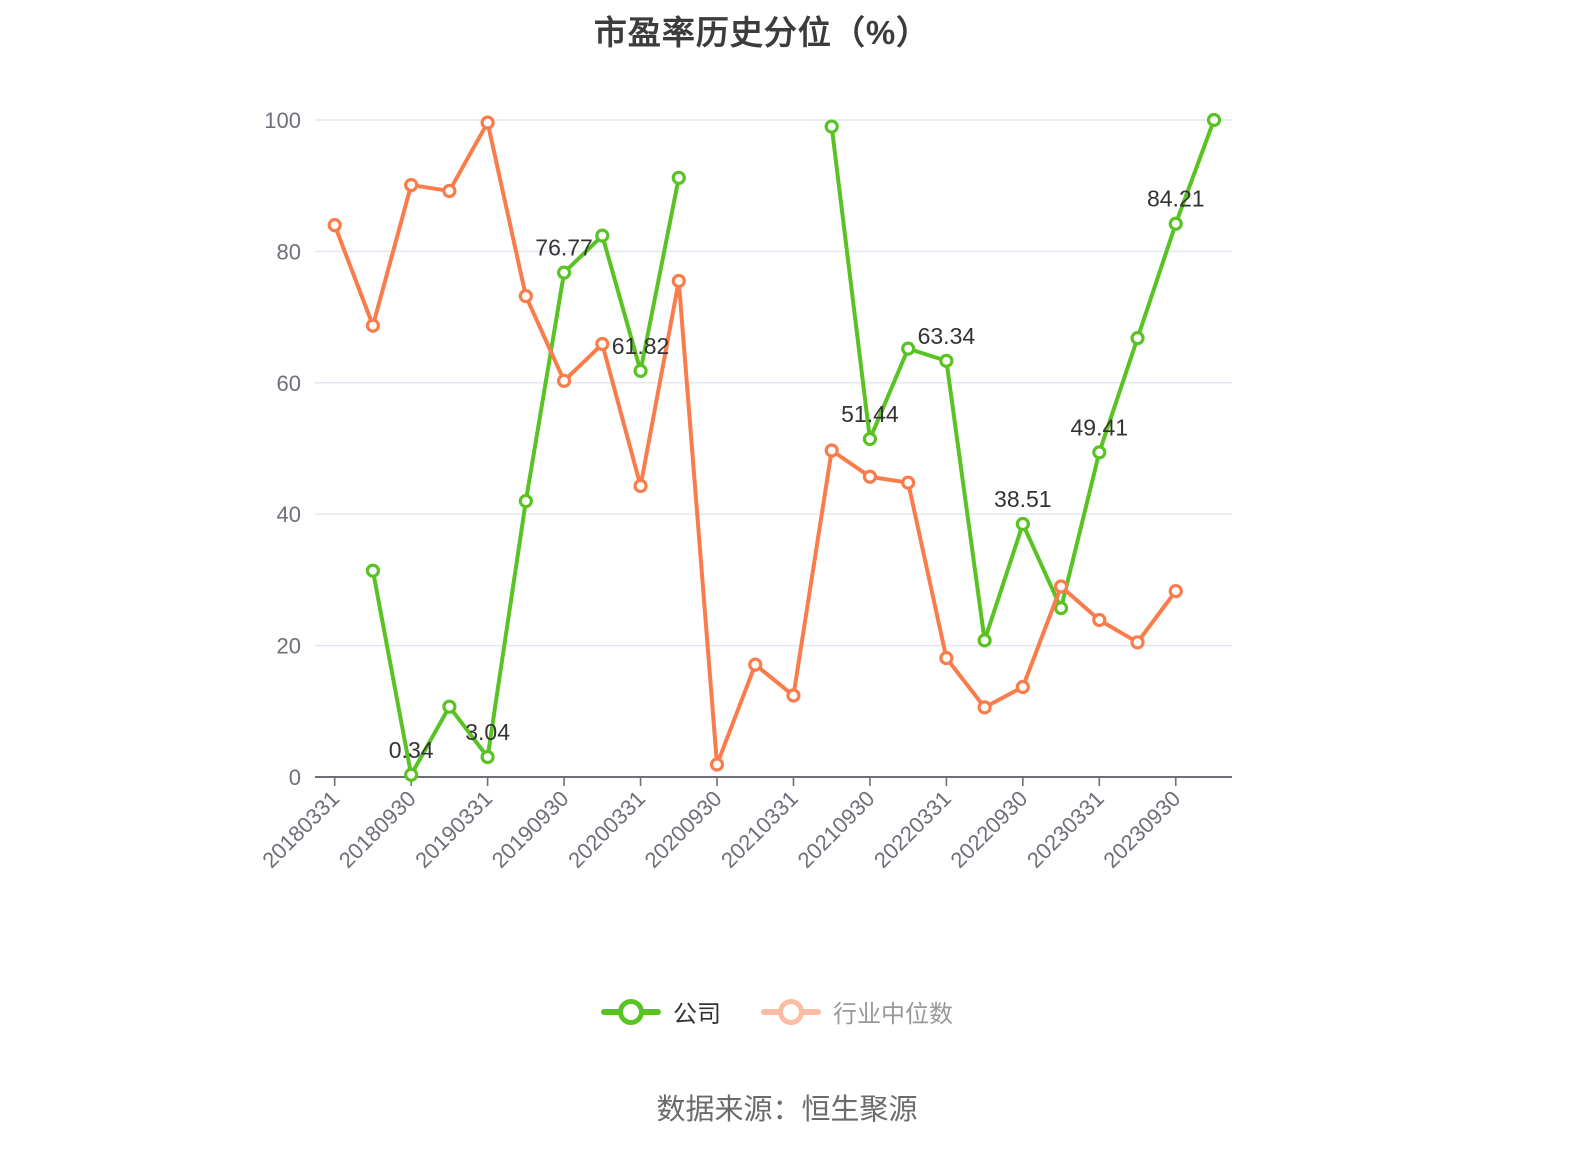 The height and width of the screenshot is (1150, 1574). What do you see at coordinates (289, 646) in the screenshot?
I see `y-axis-label: 20` at bounding box center [289, 646].